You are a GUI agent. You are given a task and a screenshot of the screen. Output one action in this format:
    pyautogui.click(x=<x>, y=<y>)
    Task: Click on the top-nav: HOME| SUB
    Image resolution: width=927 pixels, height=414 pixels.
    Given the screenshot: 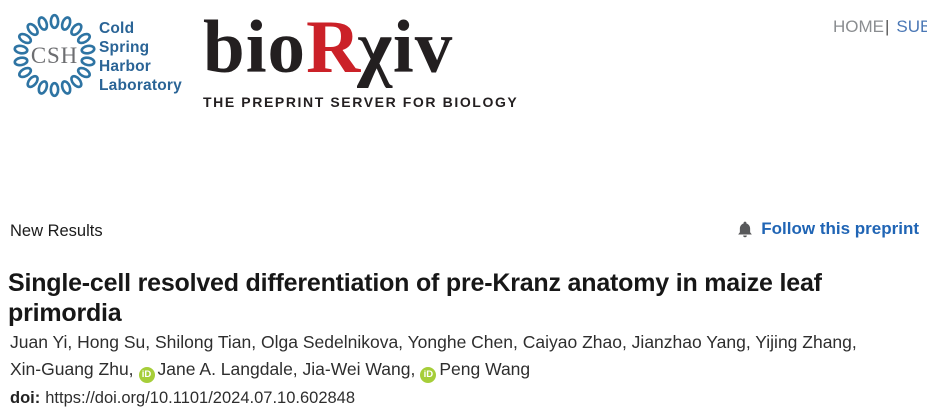 What is the action you would take?
    pyautogui.click(x=880, y=27)
    